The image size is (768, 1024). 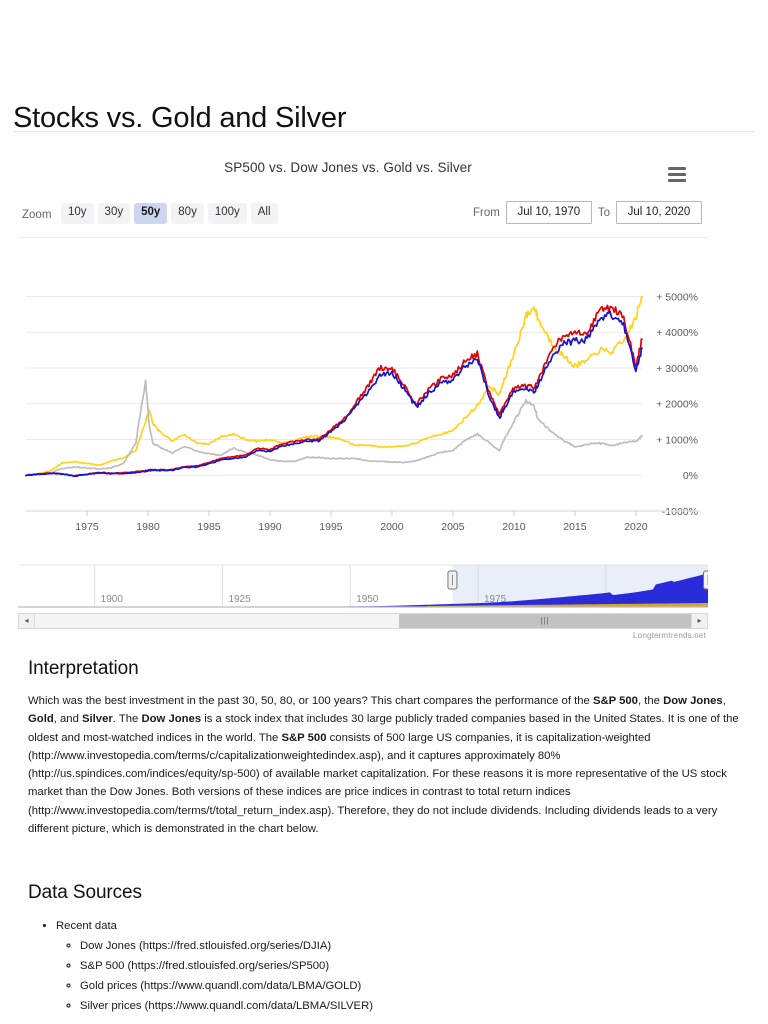 What do you see at coordinates (37, 215) in the screenshot?
I see `zoom-label: Zoom` at bounding box center [37, 215].